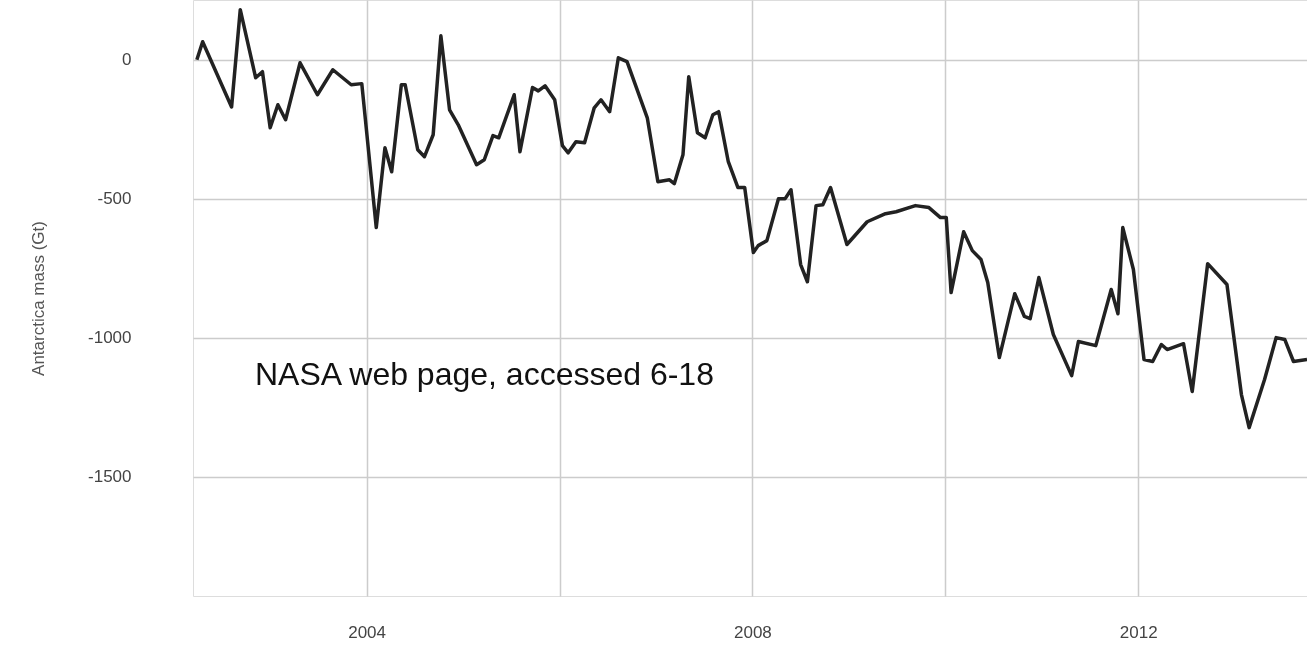 The image size is (1307, 645). Describe the element at coordinates (367, 632) in the screenshot. I see `x-tick-label: 2004` at that location.